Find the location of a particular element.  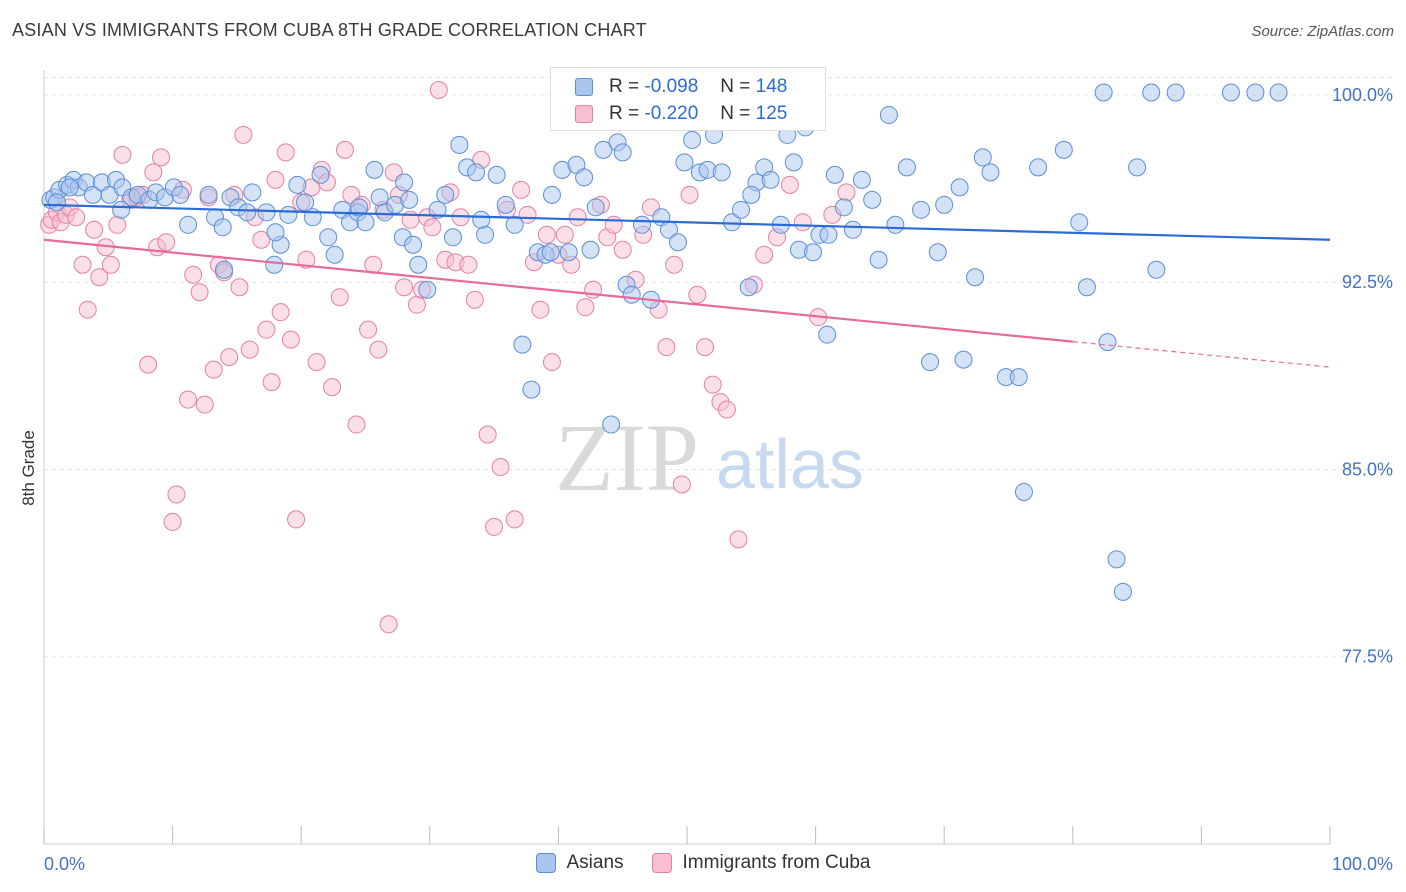

legend-r-label: R = is located at coordinates (624, 113).